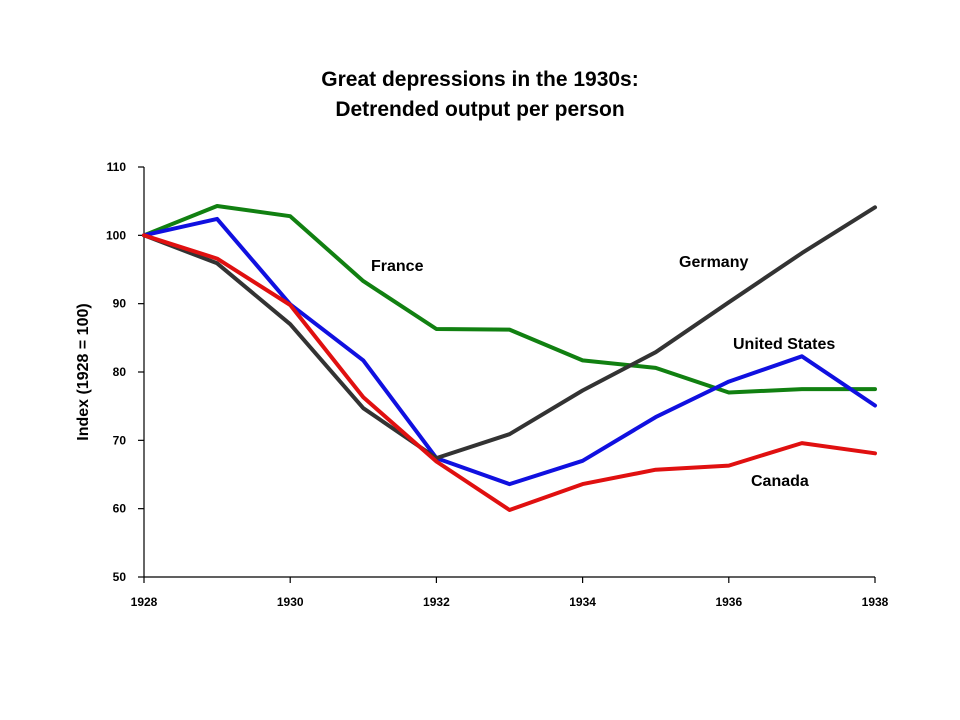  I want to click on chart-title: Great depressions in the 1930s:, so click(480, 79).